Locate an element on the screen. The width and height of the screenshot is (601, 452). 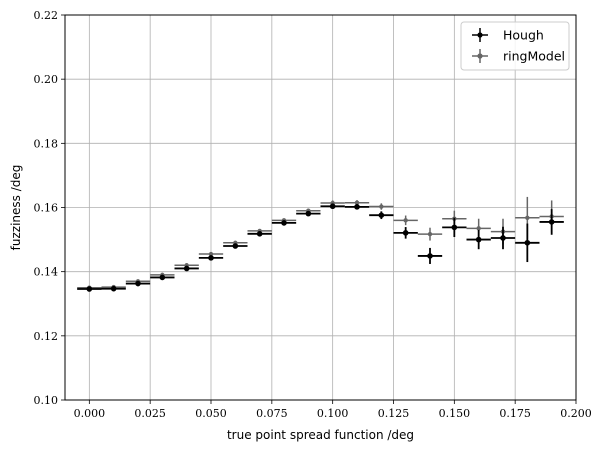
y-tick-label: 0.14 is located at coordinates (46, 272).